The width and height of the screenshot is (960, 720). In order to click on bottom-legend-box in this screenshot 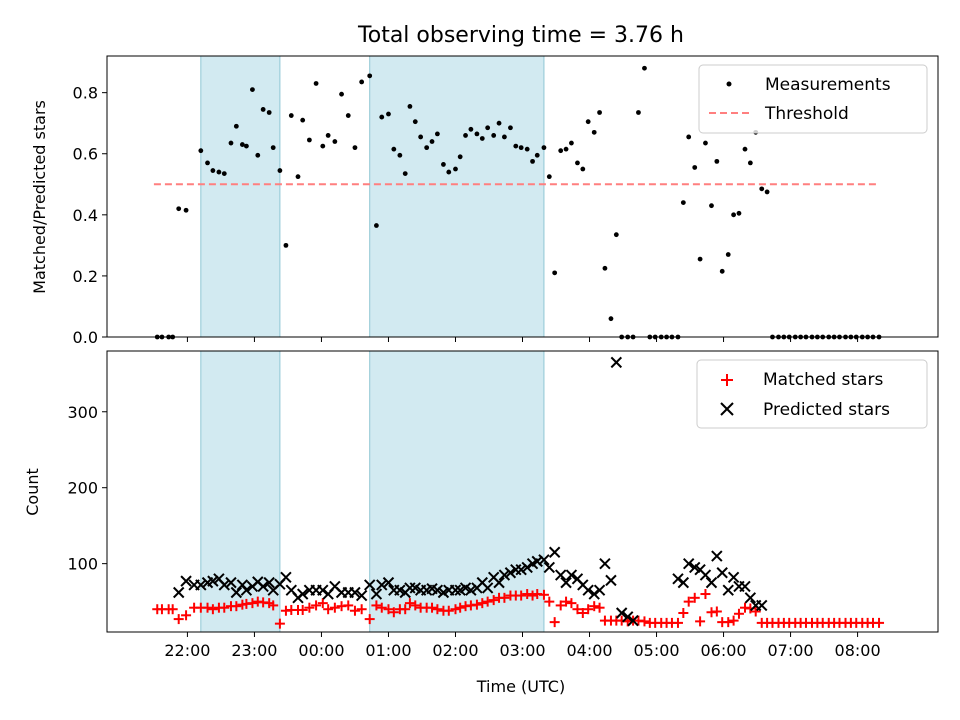, I will do `click(812, 394)`.